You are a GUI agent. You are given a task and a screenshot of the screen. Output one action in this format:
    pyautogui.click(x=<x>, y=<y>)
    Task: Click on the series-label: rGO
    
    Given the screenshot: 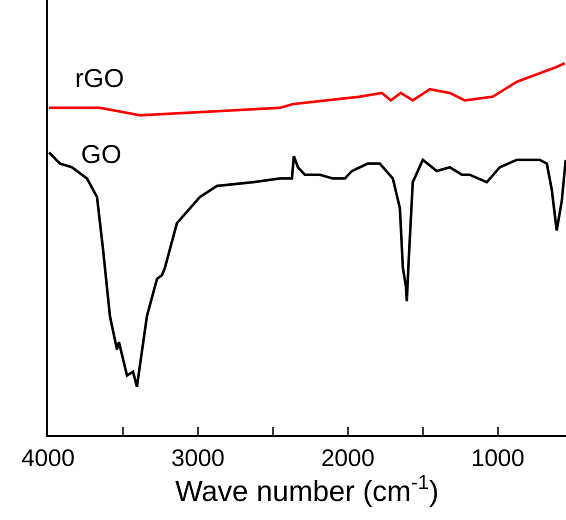 What is the action you would take?
    pyautogui.click(x=99, y=78)
    